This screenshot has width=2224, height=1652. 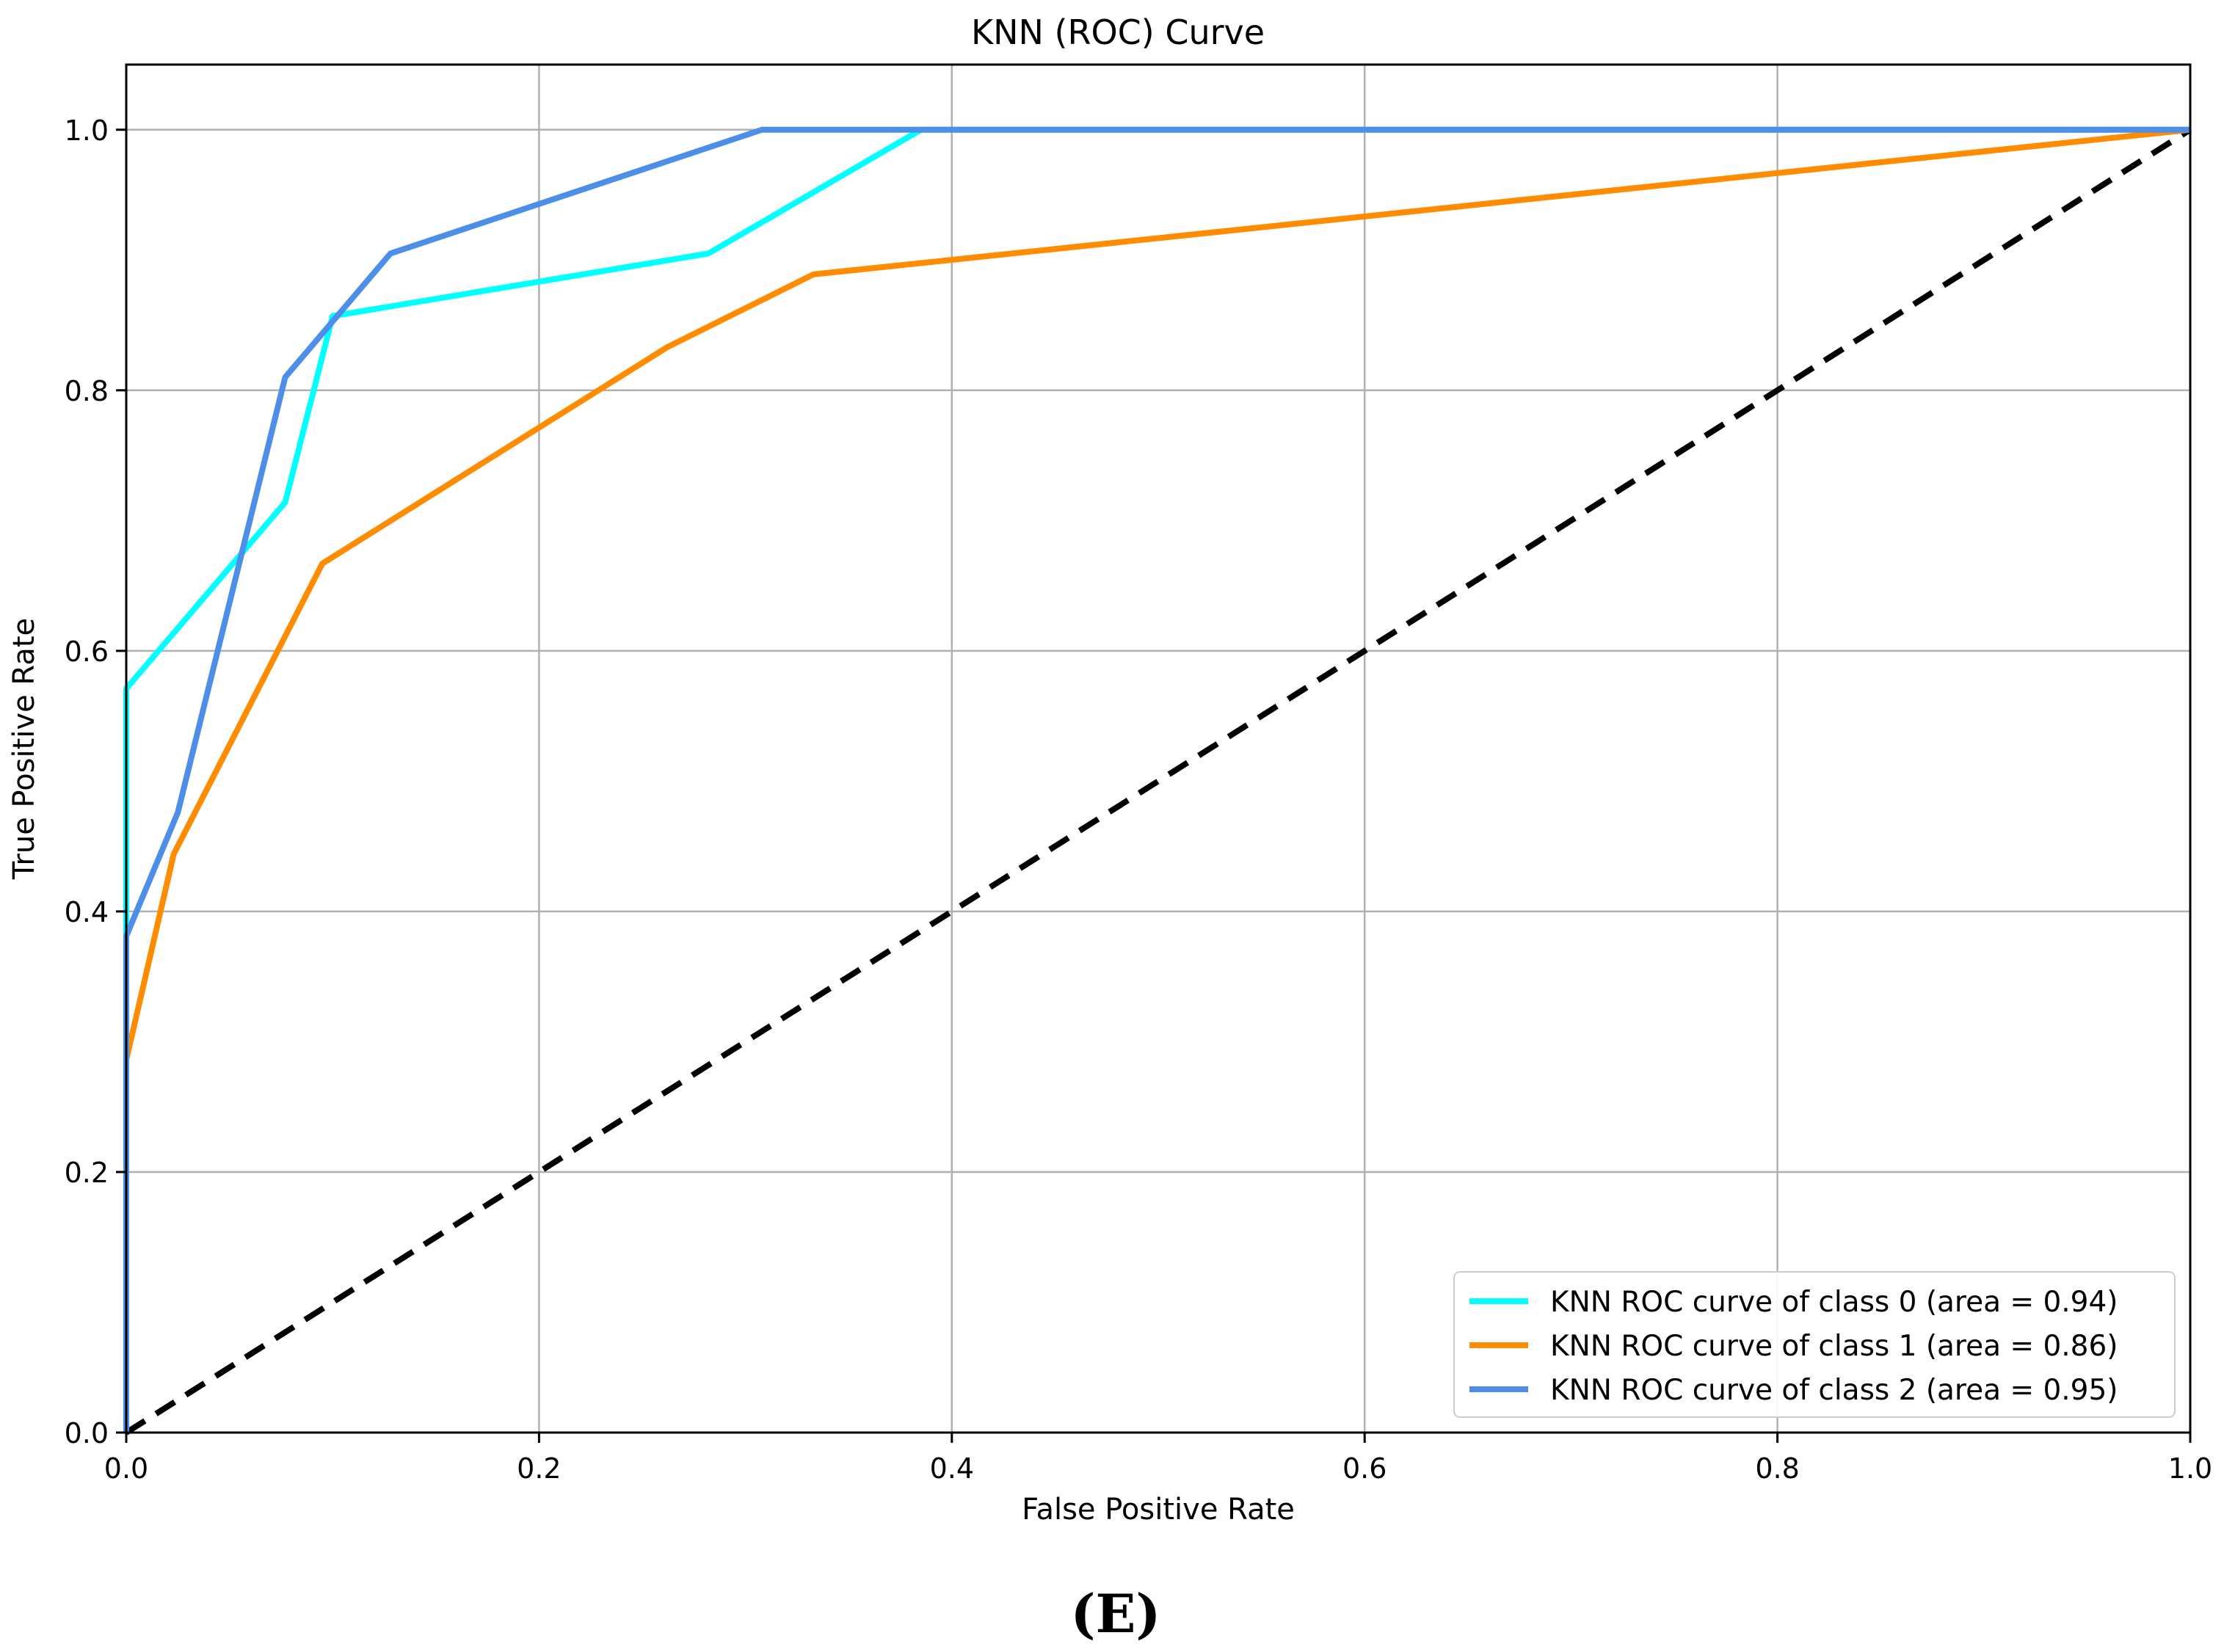 What do you see at coordinates (1158, 1459) in the screenshot?
I see `x-axis-ticks: 0.0 0.2 0.4 0.6 0.8 1.0` at bounding box center [1158, 1459].